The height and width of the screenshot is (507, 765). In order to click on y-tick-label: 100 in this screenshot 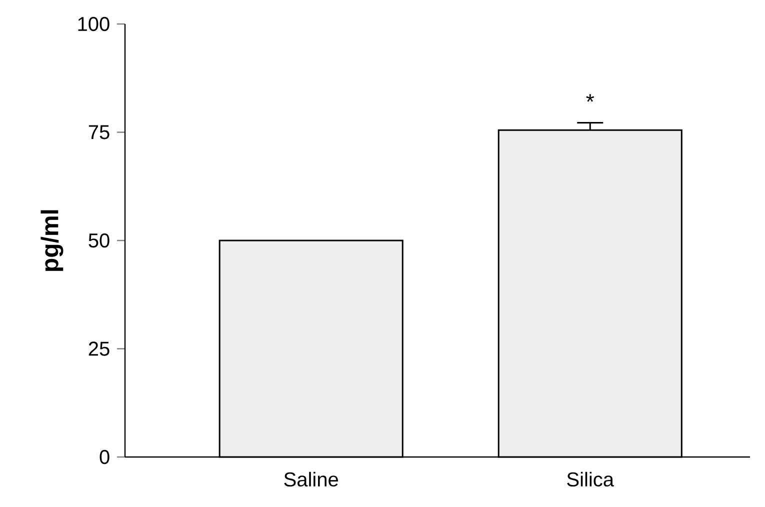, I will do `click(94, 24)`.